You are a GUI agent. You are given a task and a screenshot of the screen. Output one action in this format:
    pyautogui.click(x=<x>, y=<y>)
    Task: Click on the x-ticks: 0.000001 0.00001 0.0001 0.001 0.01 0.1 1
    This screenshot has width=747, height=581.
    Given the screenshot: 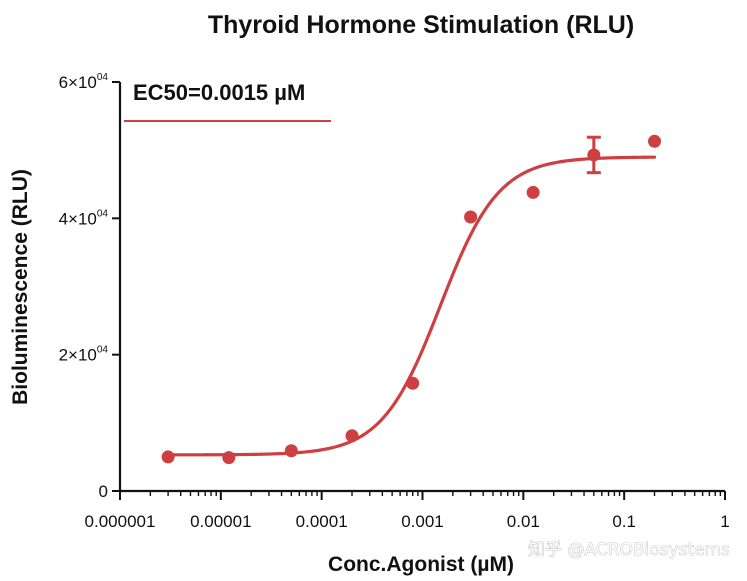 What is the action you would take?
    pyautogui.click(x=407, y=511)
    